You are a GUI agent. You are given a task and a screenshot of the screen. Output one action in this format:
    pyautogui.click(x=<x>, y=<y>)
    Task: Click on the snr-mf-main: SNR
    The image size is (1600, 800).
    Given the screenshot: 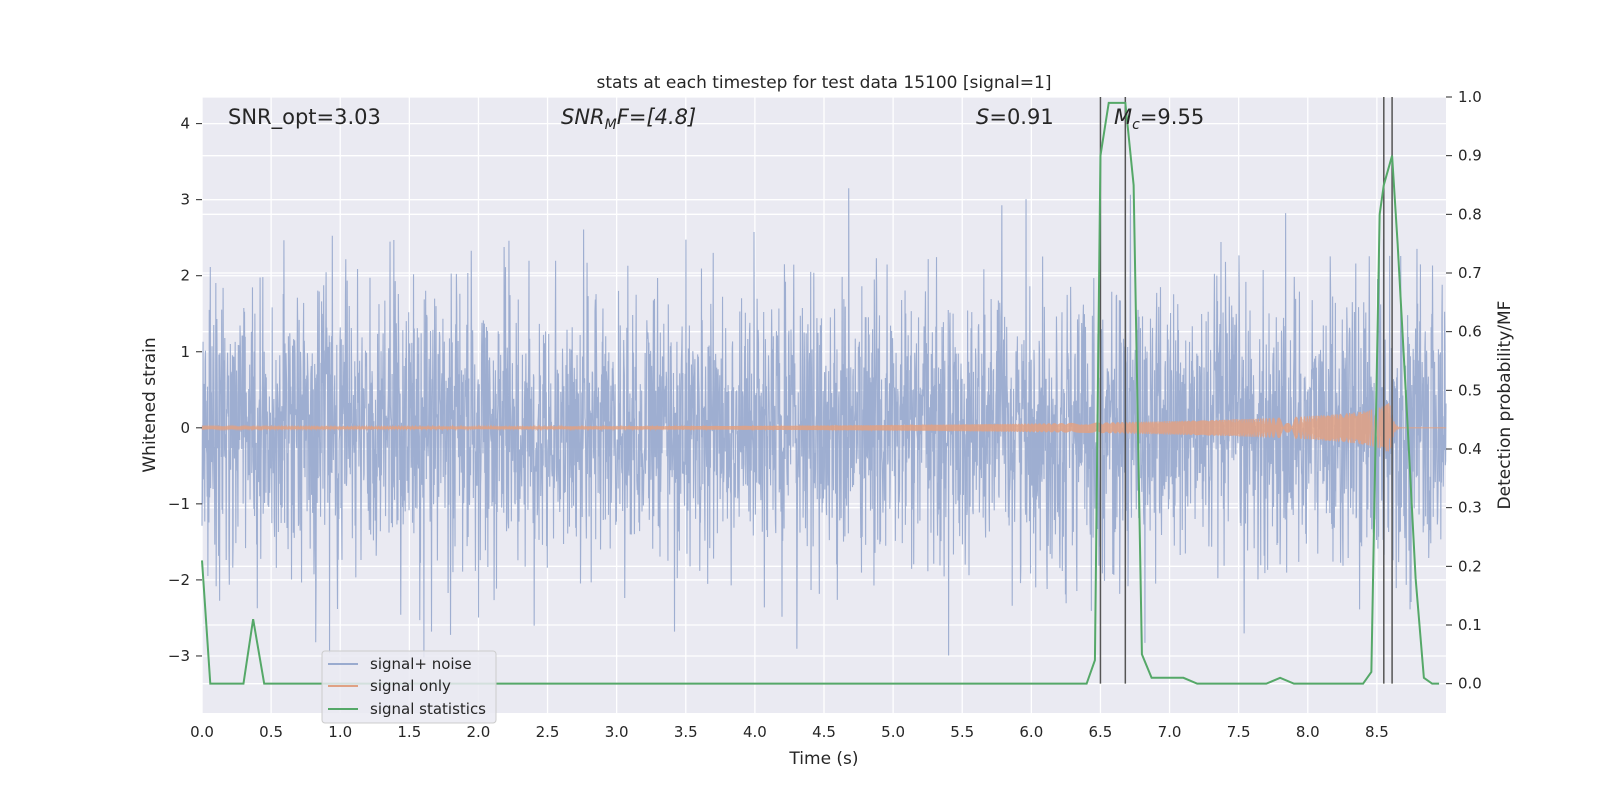 What is the action you would take?
    pyautogui.click(x=583, y=117)
    